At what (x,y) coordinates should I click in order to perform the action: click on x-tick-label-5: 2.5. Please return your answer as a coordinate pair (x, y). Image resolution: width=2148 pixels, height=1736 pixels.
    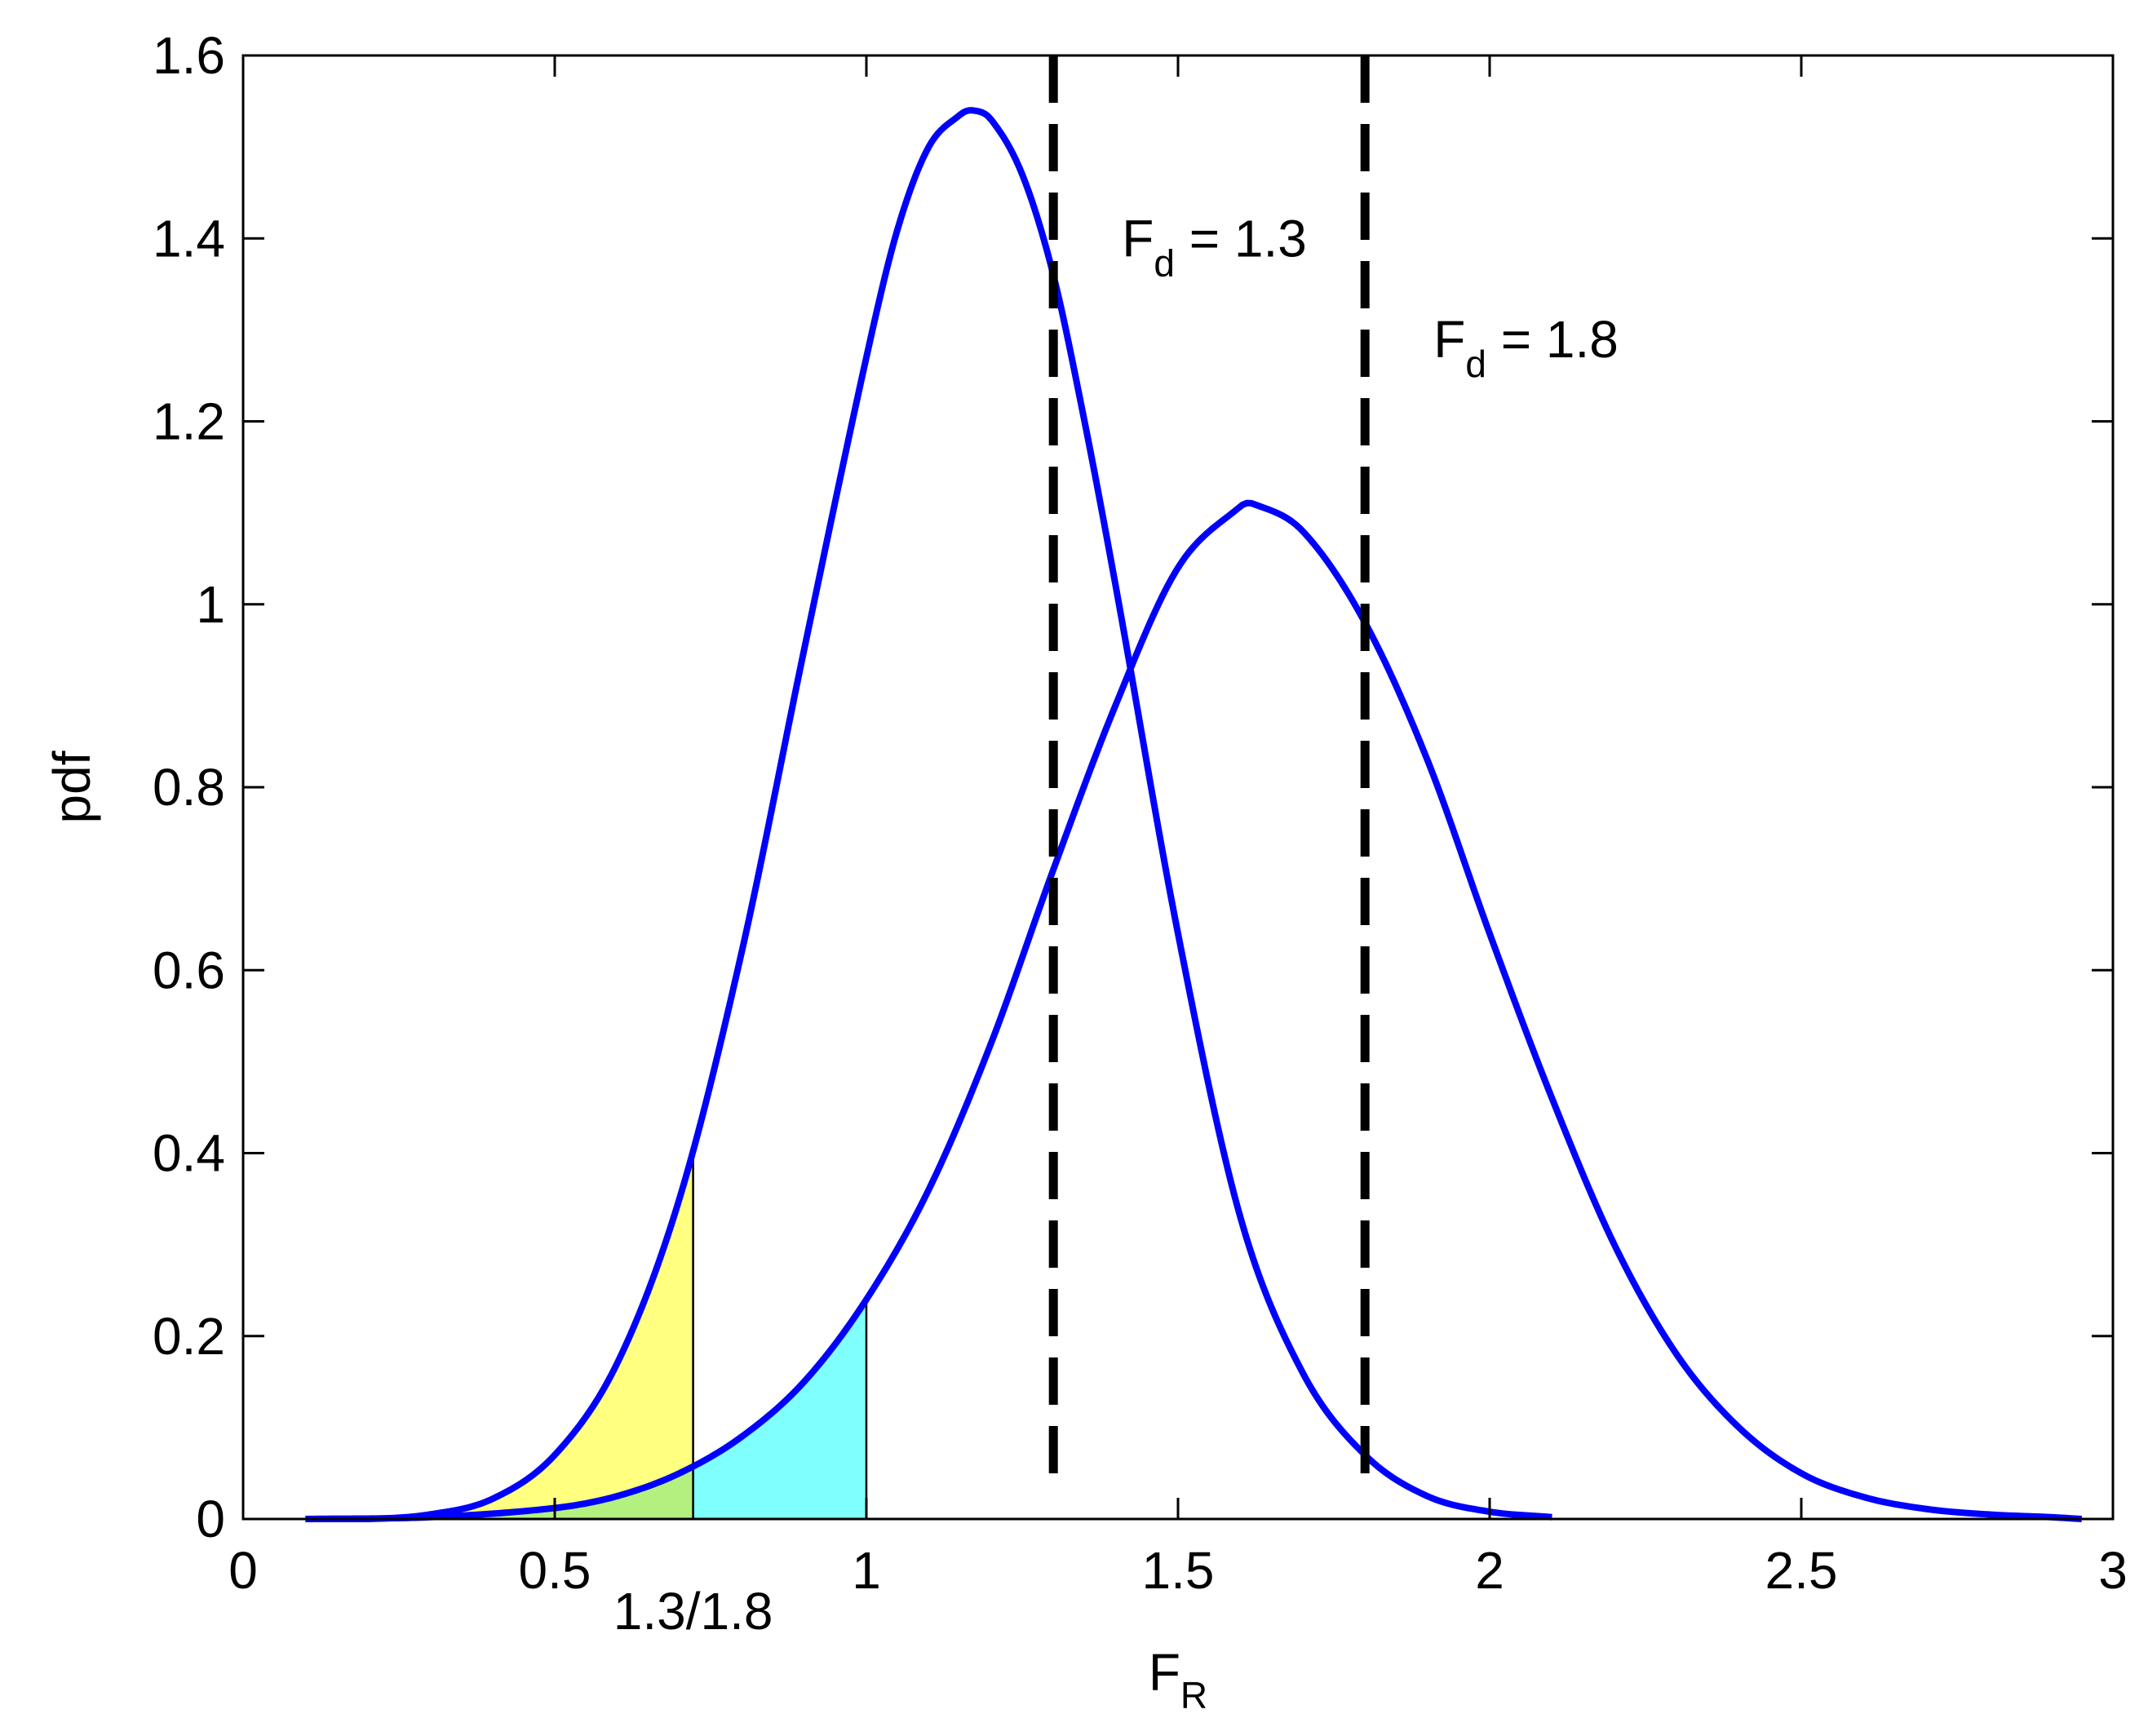
    Looking at the image, I should click on (1801, 1570).